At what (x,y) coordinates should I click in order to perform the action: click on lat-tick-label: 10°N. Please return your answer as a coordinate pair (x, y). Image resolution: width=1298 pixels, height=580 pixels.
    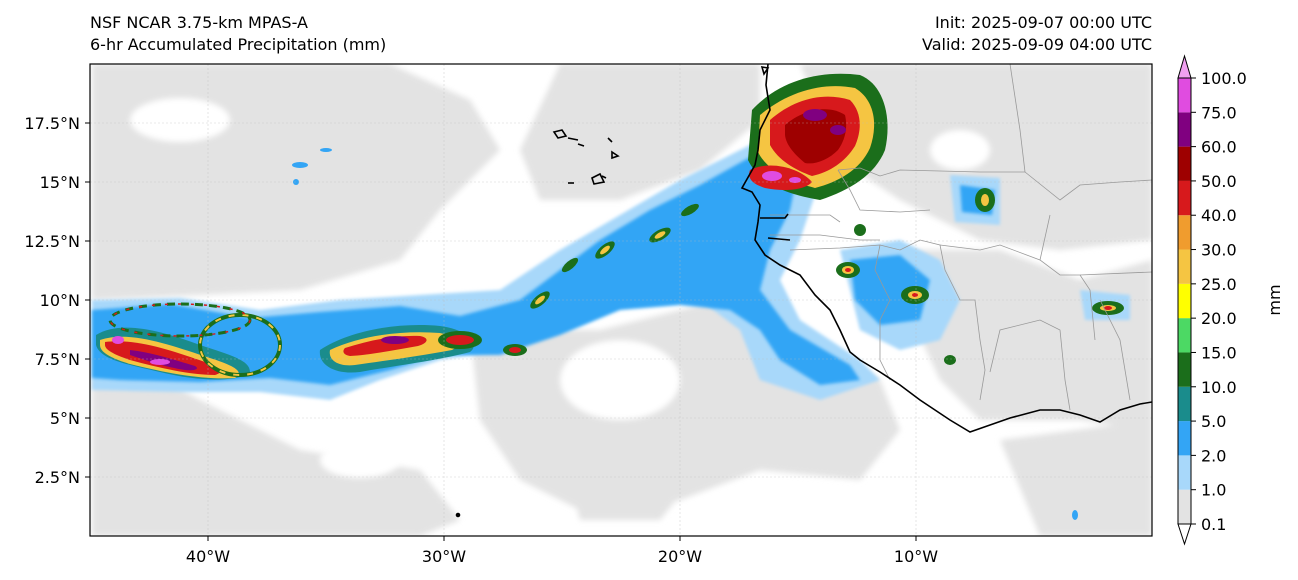
    Looking at the image, I should click on (60, 300).